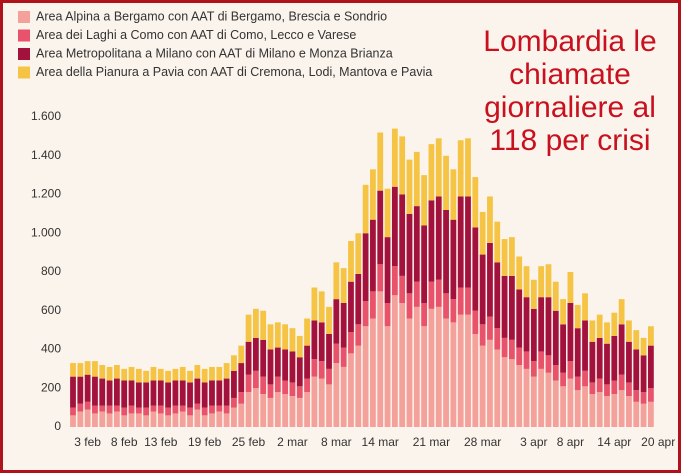  Describe the element at coordinates (533, 442) in the screenshot. I see `x-tick-label: 3 apr` at that location.